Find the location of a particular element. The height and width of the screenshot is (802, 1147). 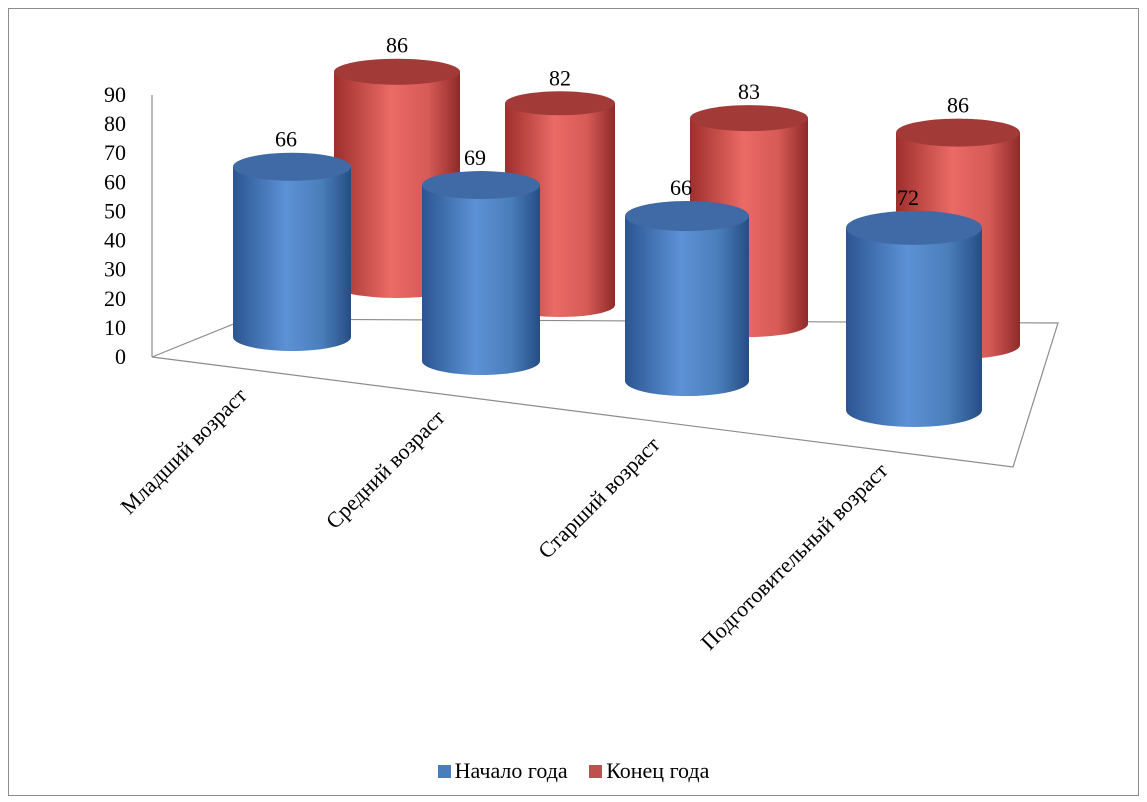

y-tick-label: 80 is located at coordinates (115, 123).